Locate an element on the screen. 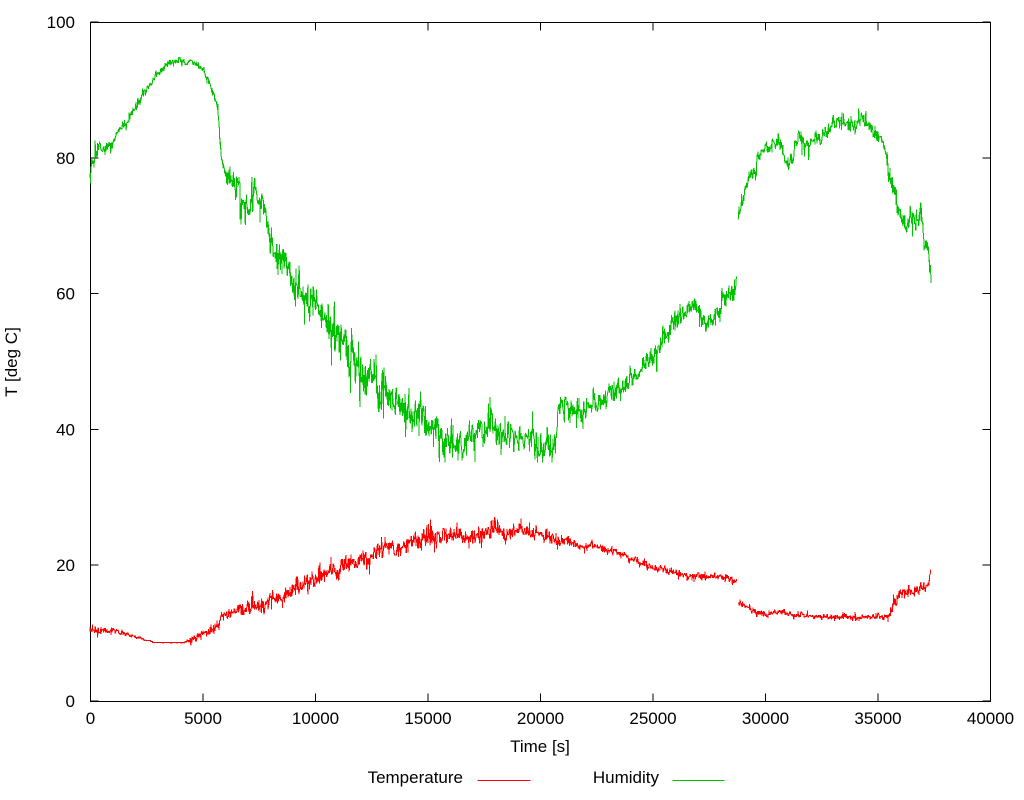 The height and width of the screenshot is (800, 1024). svg-text: T [deg C] is located at coordinates (11, 362).